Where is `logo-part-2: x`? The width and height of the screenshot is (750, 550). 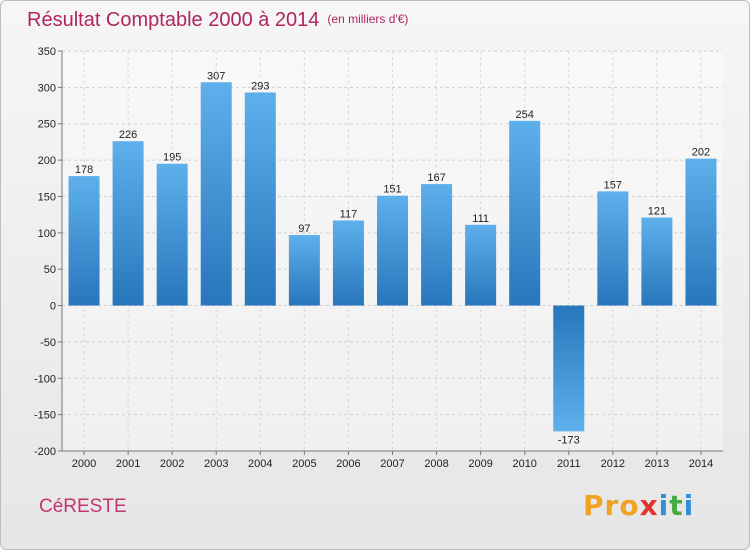
logo-part-2: x is located at coordinates (649, 505).